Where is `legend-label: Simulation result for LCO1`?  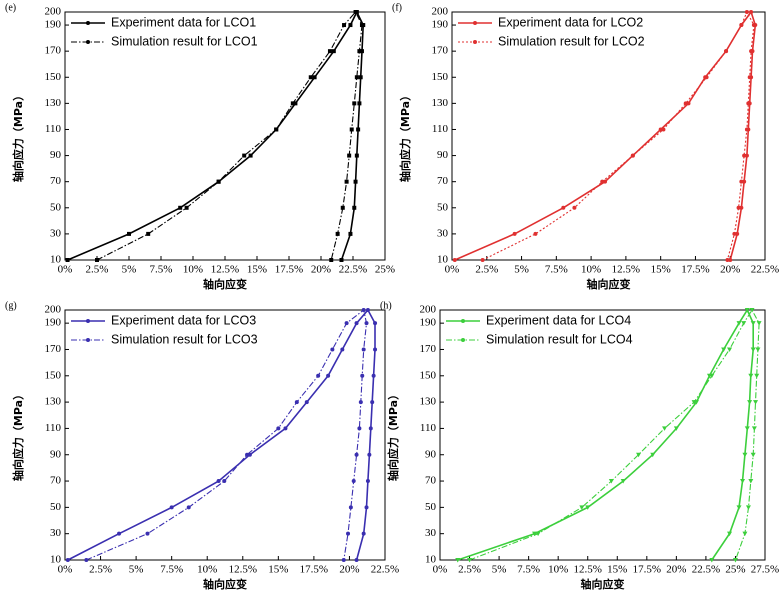 legend-label: Simulation result for LCO1 is located at coordinates (184, 41).